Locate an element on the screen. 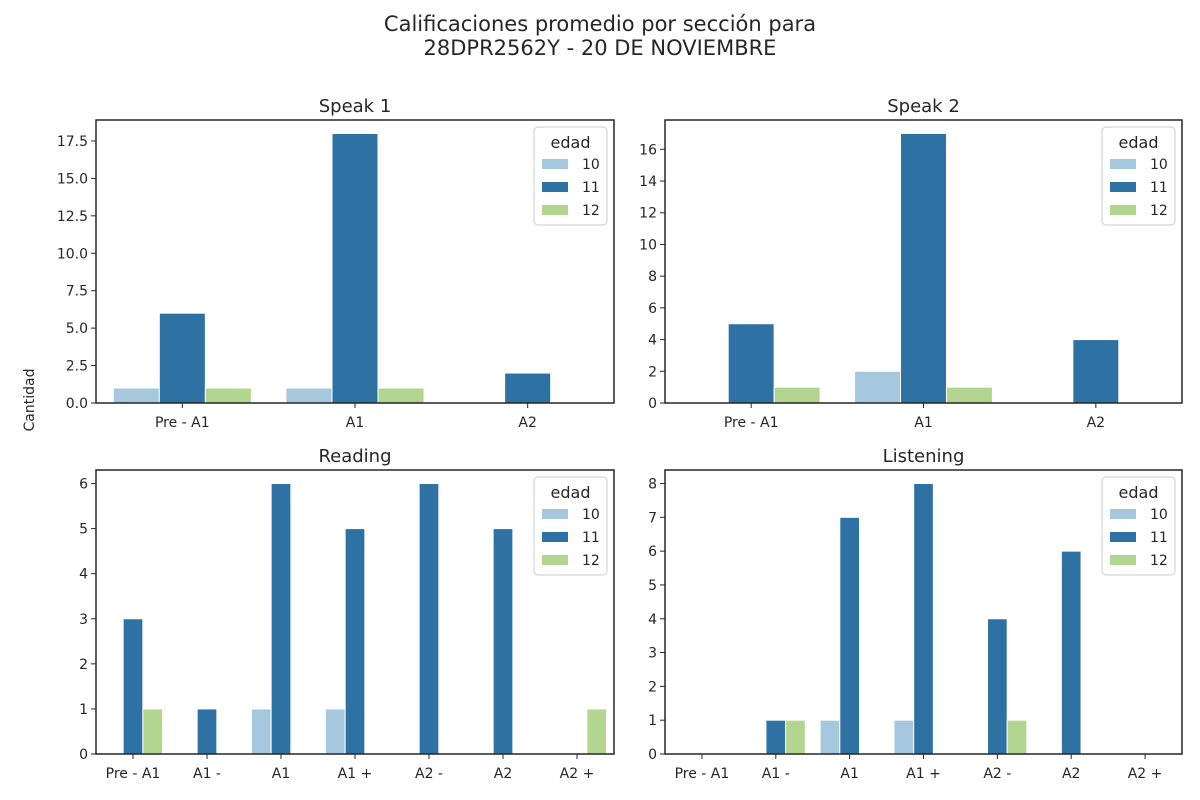  y-tick-label: 10.0 is located at coordinates (72, 254).